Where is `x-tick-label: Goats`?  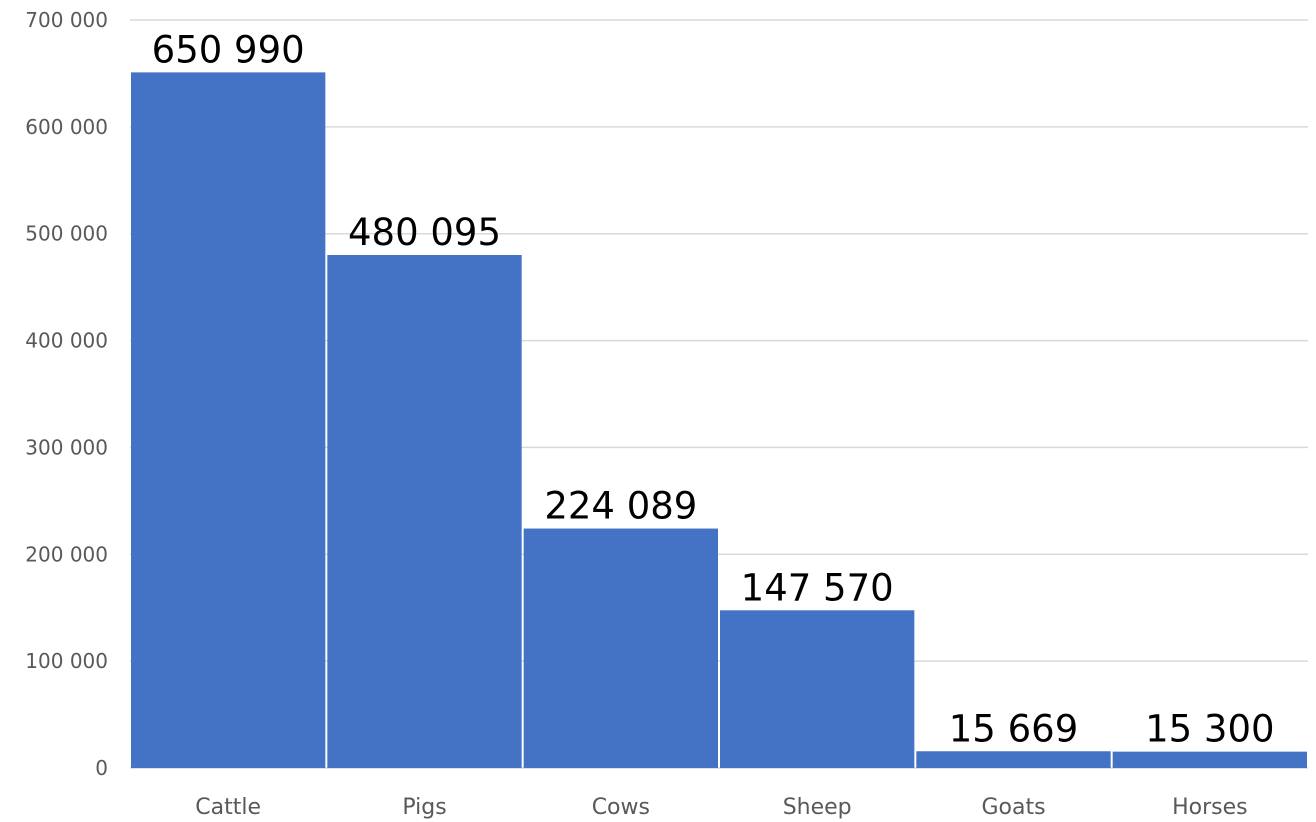 x-tick-label: Goats is located at coordinates (1013, 807).